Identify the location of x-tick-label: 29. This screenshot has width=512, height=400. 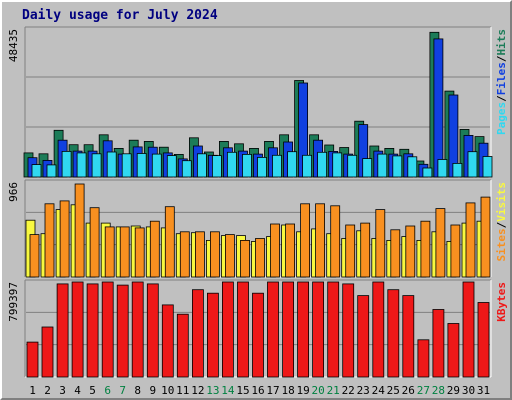
(453, 390).